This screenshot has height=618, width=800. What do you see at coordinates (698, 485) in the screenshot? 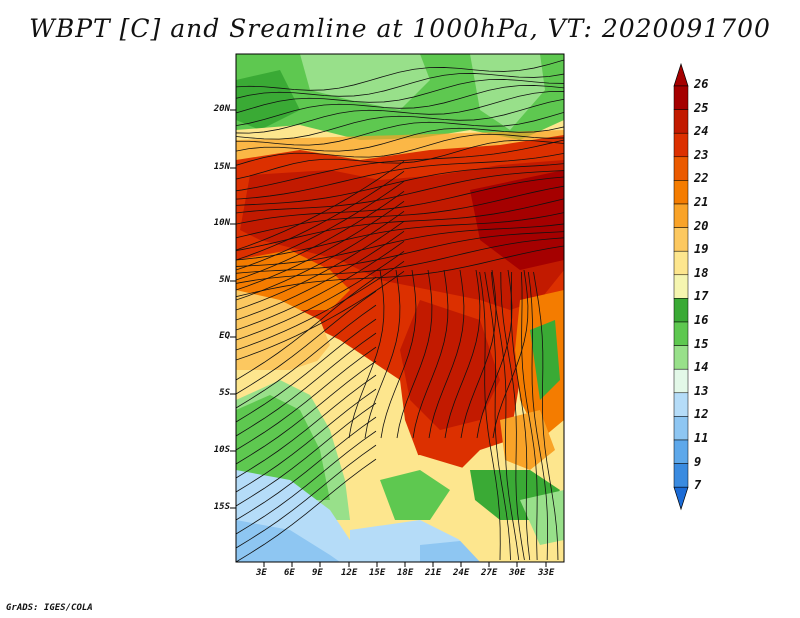
I see `colorbar-label: 7` at bounding box center [698, 485].